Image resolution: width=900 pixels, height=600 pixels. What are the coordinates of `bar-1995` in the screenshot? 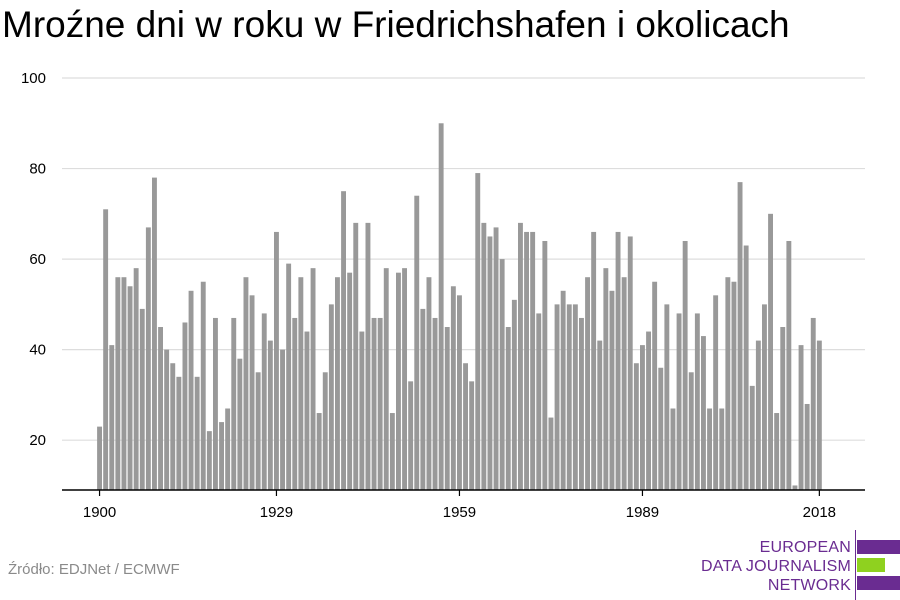 It's located at (679, 401).